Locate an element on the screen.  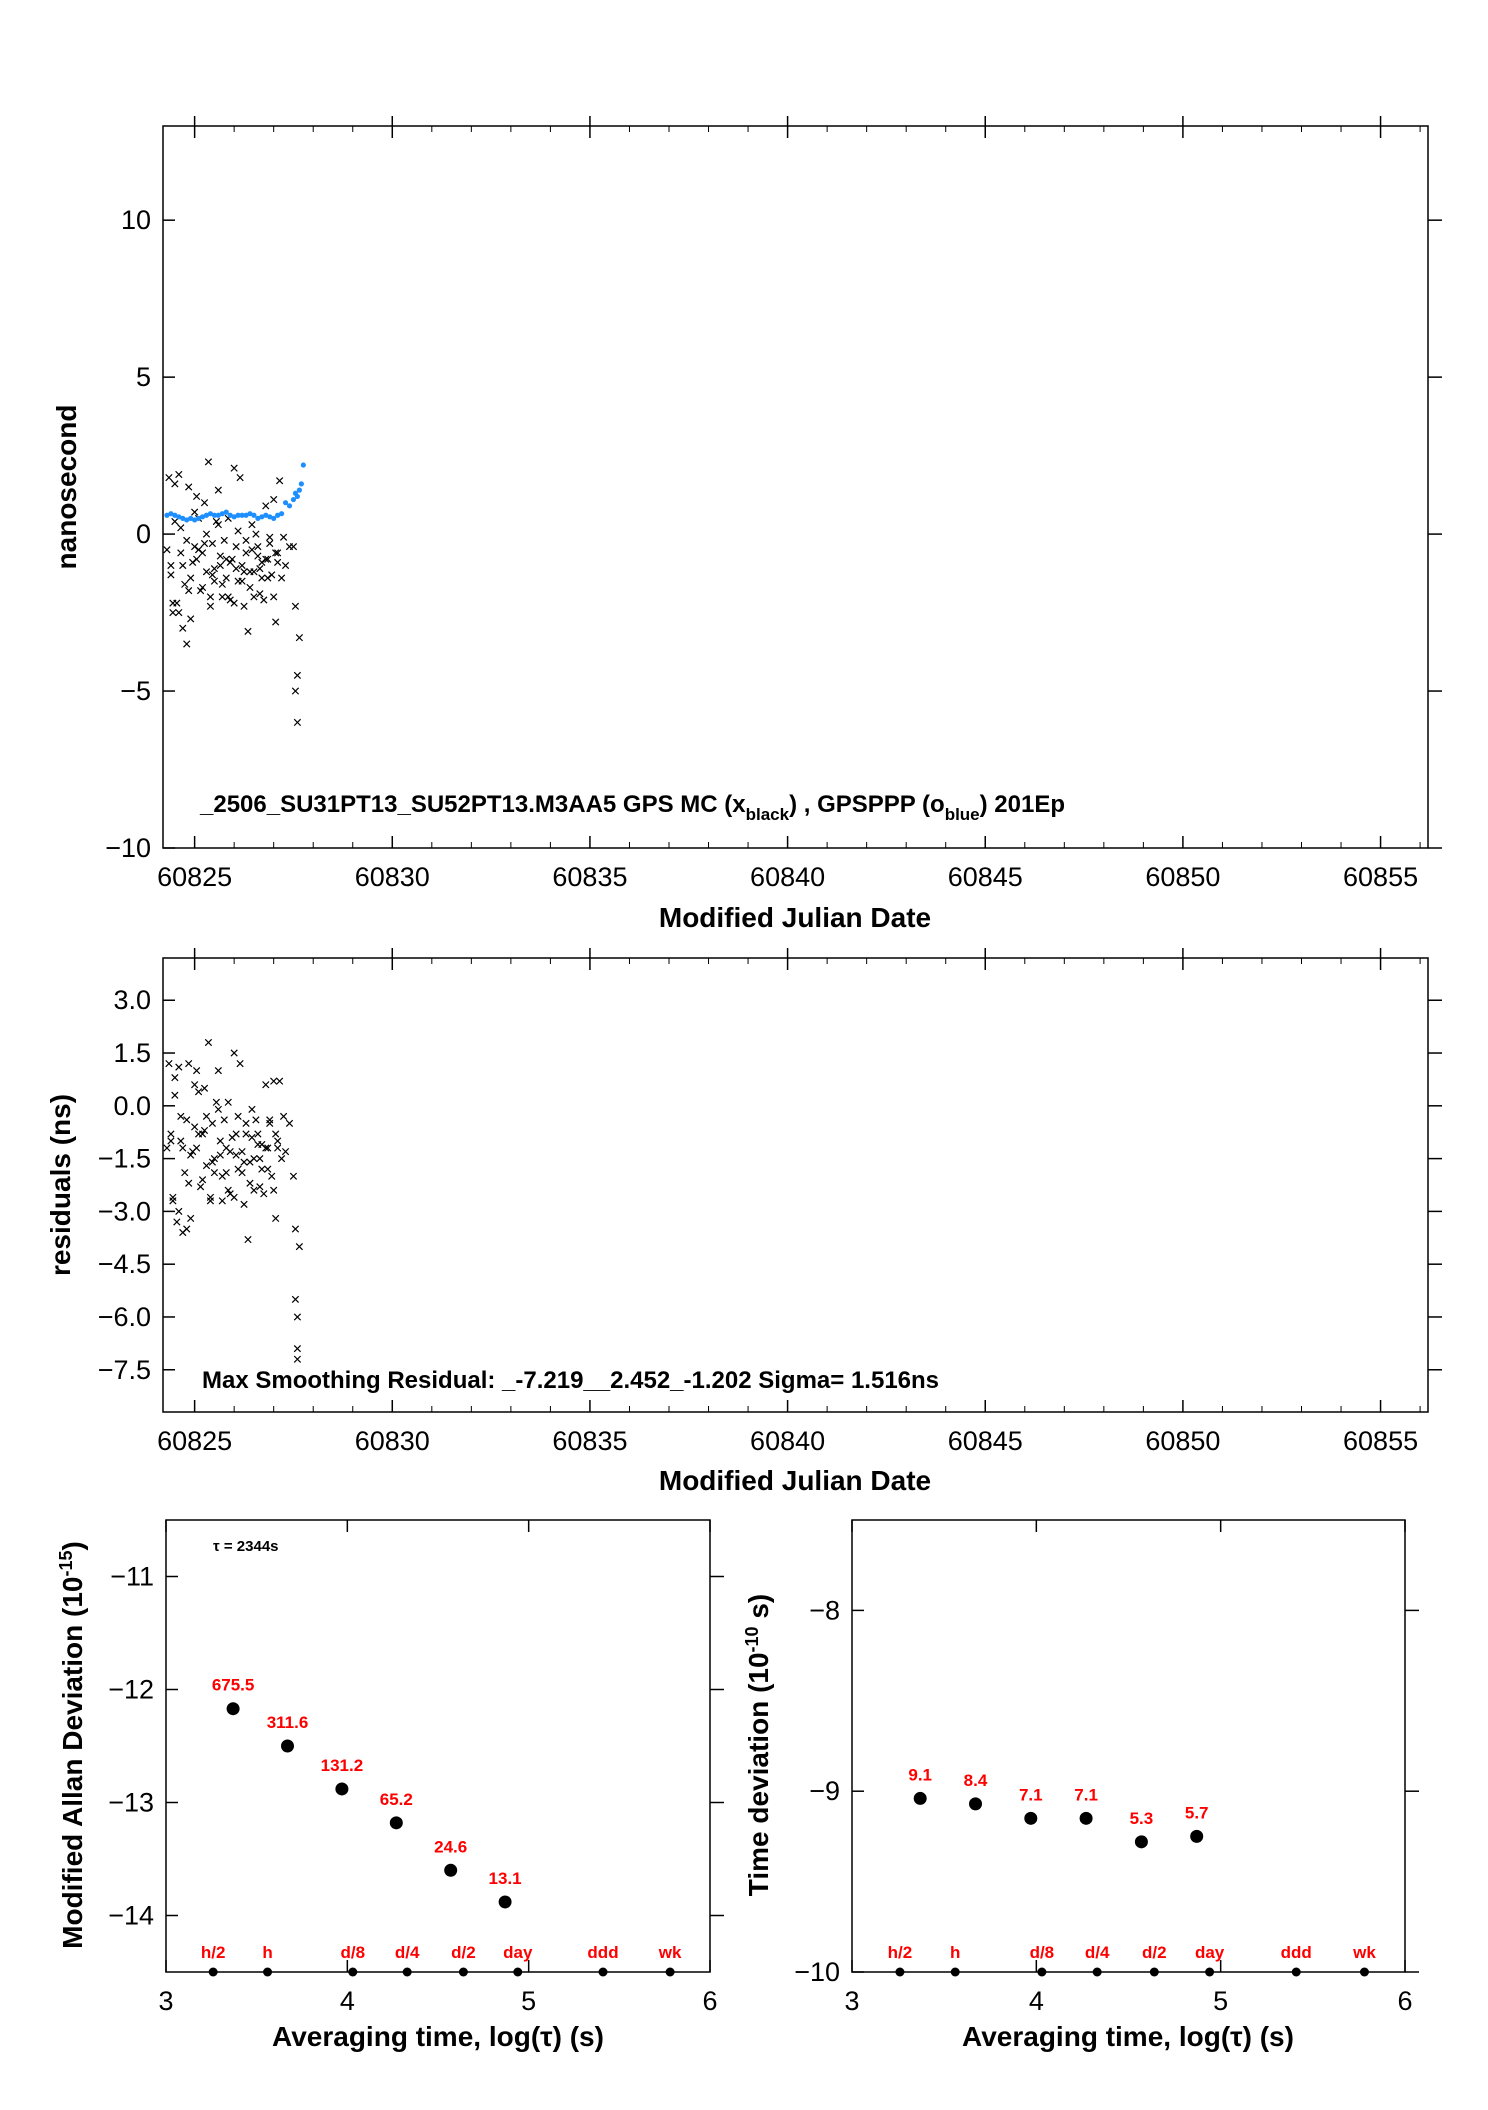
stability-point-label: 7.1 is located at coordinates (1086, 1794).